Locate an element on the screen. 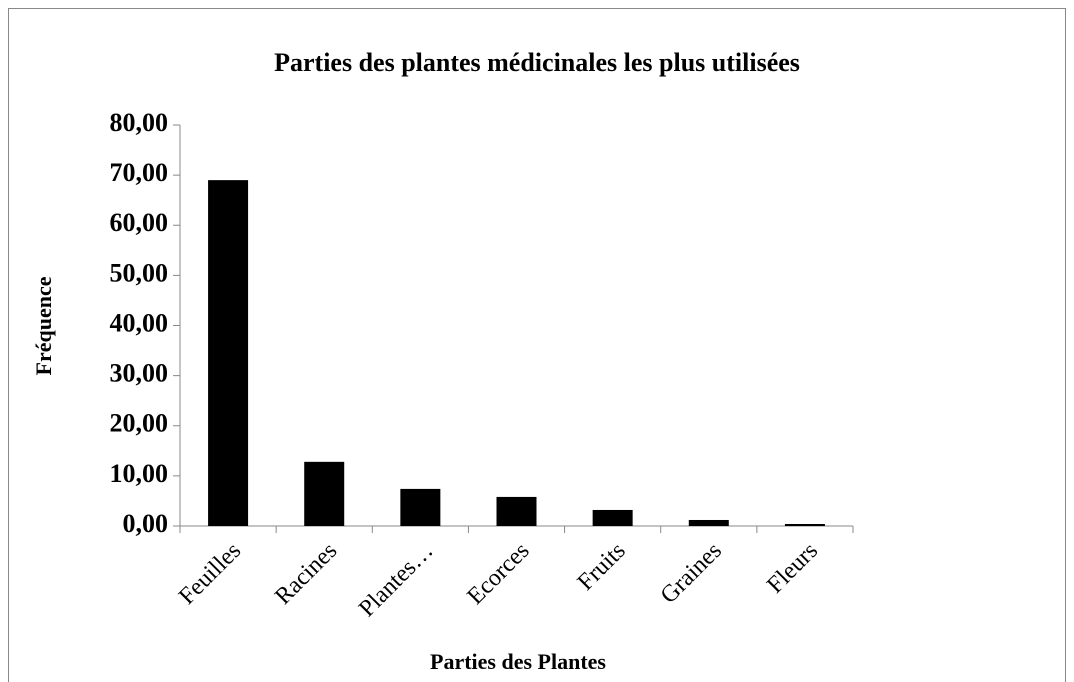 Image resolution: width=1074 pixels, height=682 pixels. y-tick-label: 70,00 is located at coordinates (139, 172).